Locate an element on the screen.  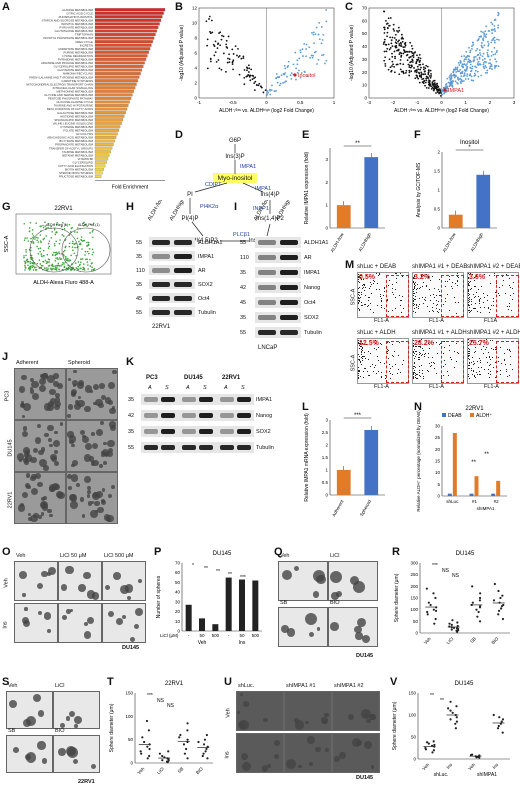
panel-o: O Veh LiCl 50 μM LiCl 500 μM Veh Ins DU145 is located at coordinates (75, 600).